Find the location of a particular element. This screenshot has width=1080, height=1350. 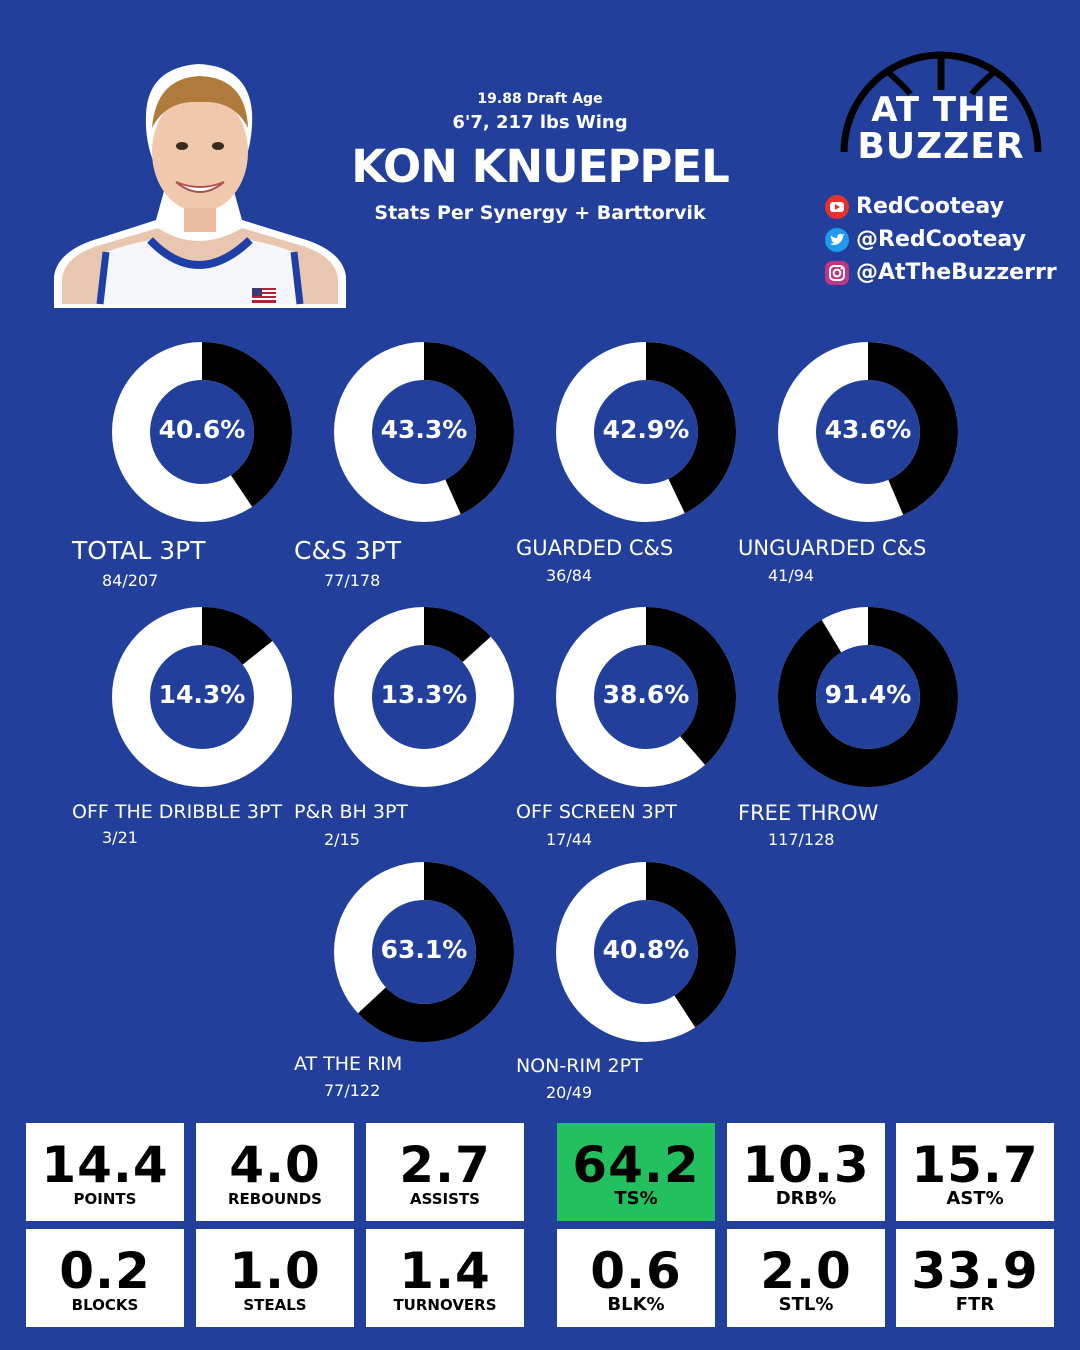

stat-value: 2.7 is located at coordinates (445, 1165).